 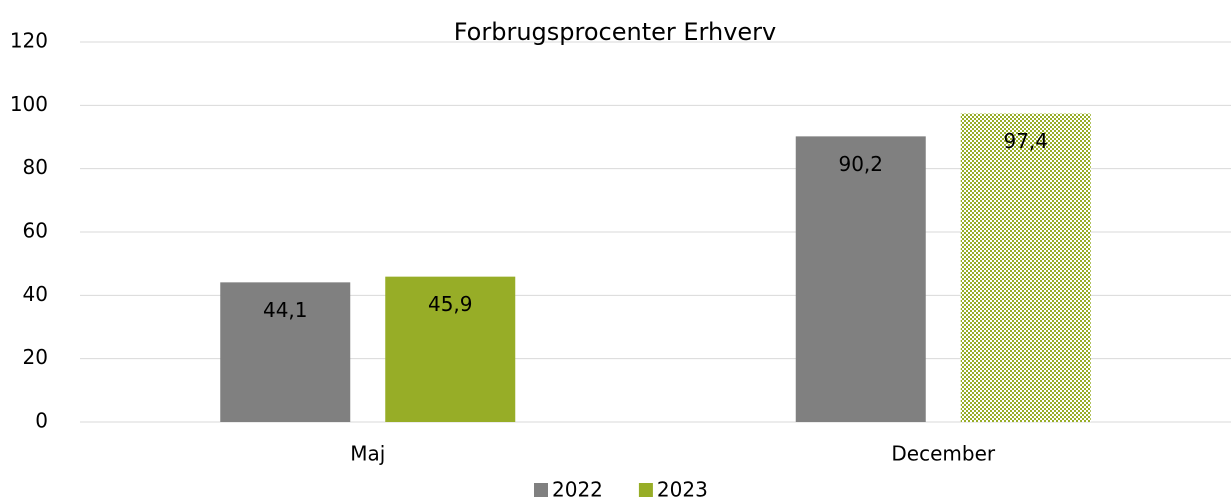 I want to click on data-label: 44,1, so click(x=285, y=310).